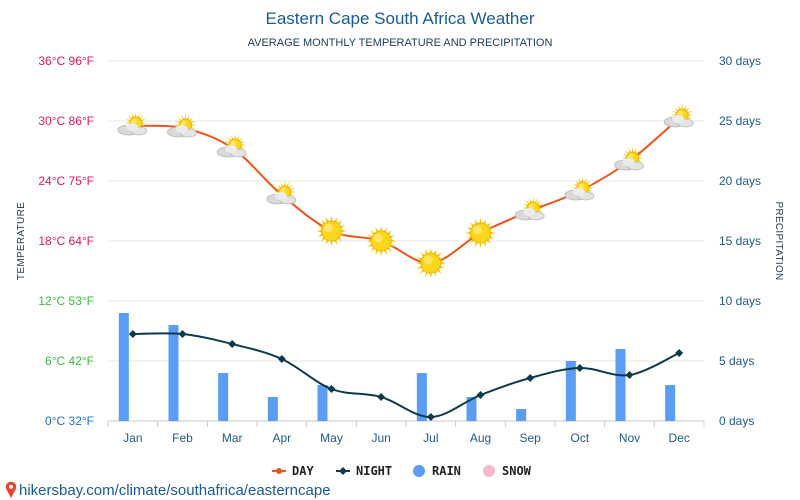  I want to click on legend-item-night: NIGHT, so click(364, 471).